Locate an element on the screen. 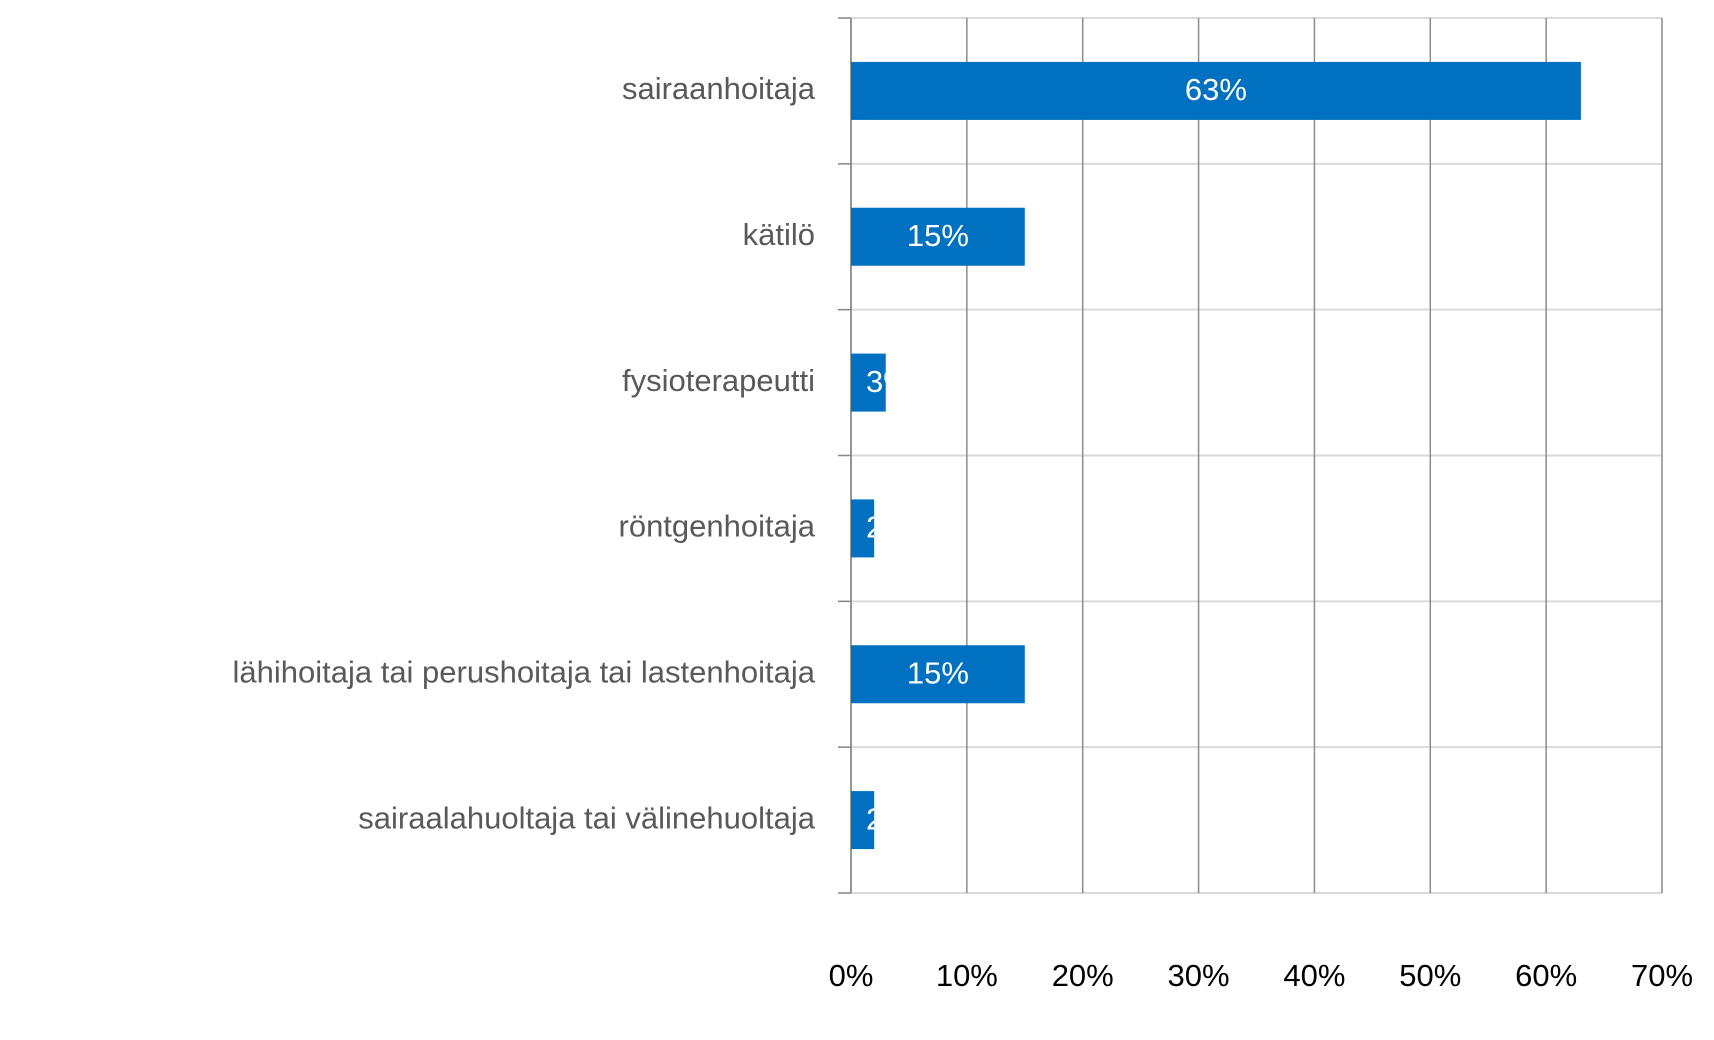  x-tick-label: 60% is located at coordinates (1546, 975).